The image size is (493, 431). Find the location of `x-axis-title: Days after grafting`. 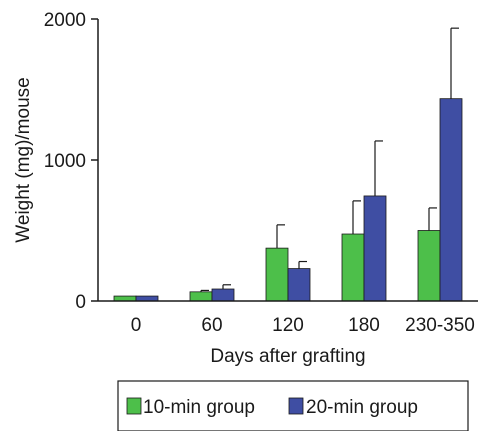

x-axis-title: Days after grafting is located at coordinates (287, 356).